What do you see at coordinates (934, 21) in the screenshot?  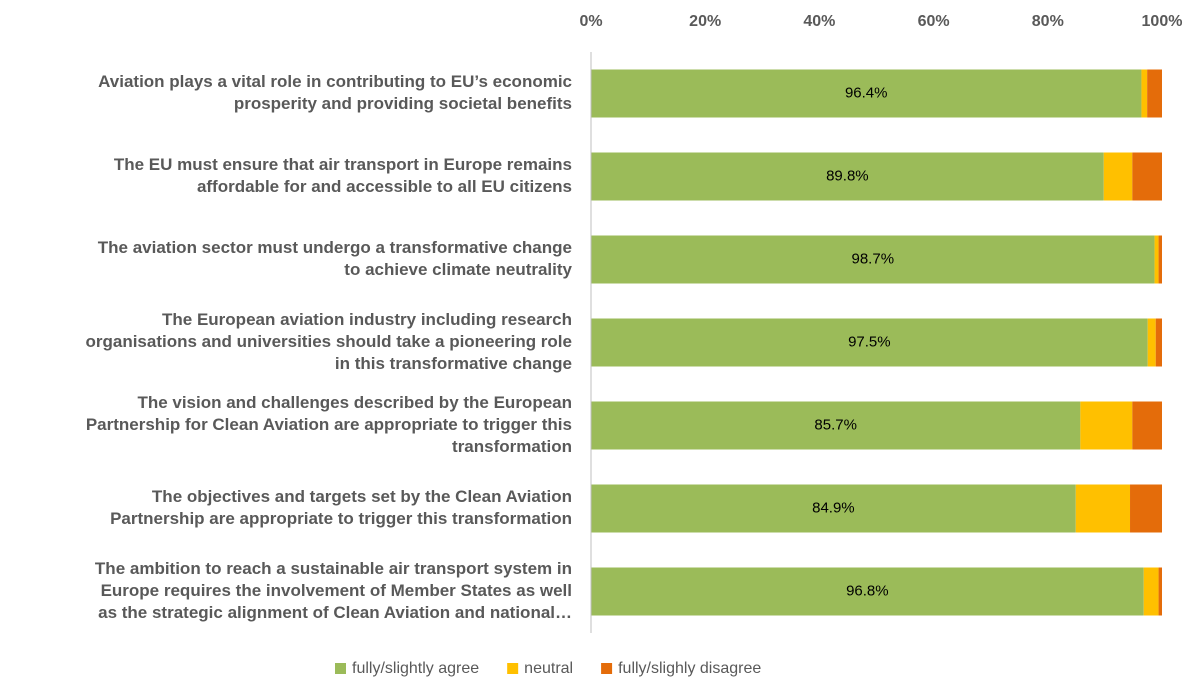 I see `x-tick-label: 60%` at bounding box center [934, 21].